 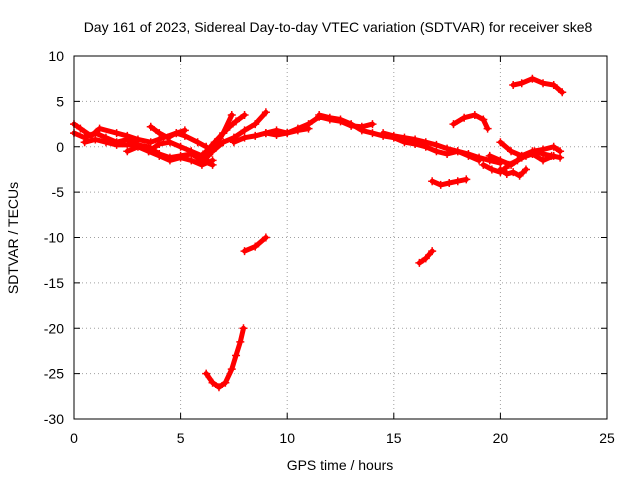 What do you see at coordinates (54, 374) in the screenshot?
I see `y-tick-label: -25` at bounding box center [54, 374].